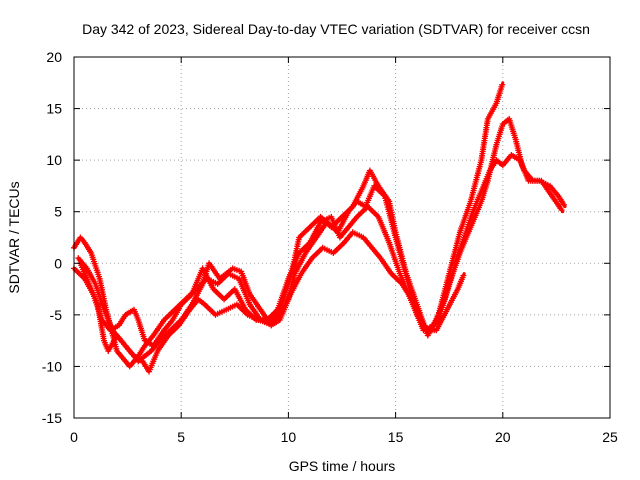 This screenshot has width=640, height=480. What do you see at coordinates (503, 437) in the screenshot?
I see `x-tick-label: 20` at bounding box center [503, 437].